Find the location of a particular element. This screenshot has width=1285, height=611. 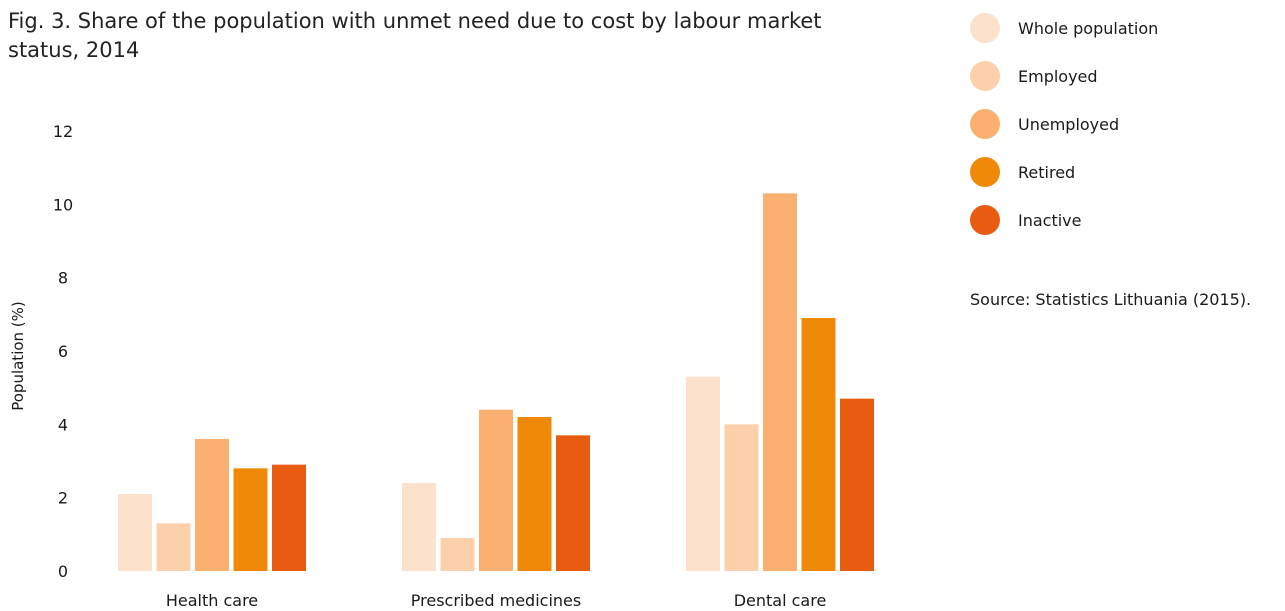

bar-dental-care-employed is located at coordinates (741, 497).